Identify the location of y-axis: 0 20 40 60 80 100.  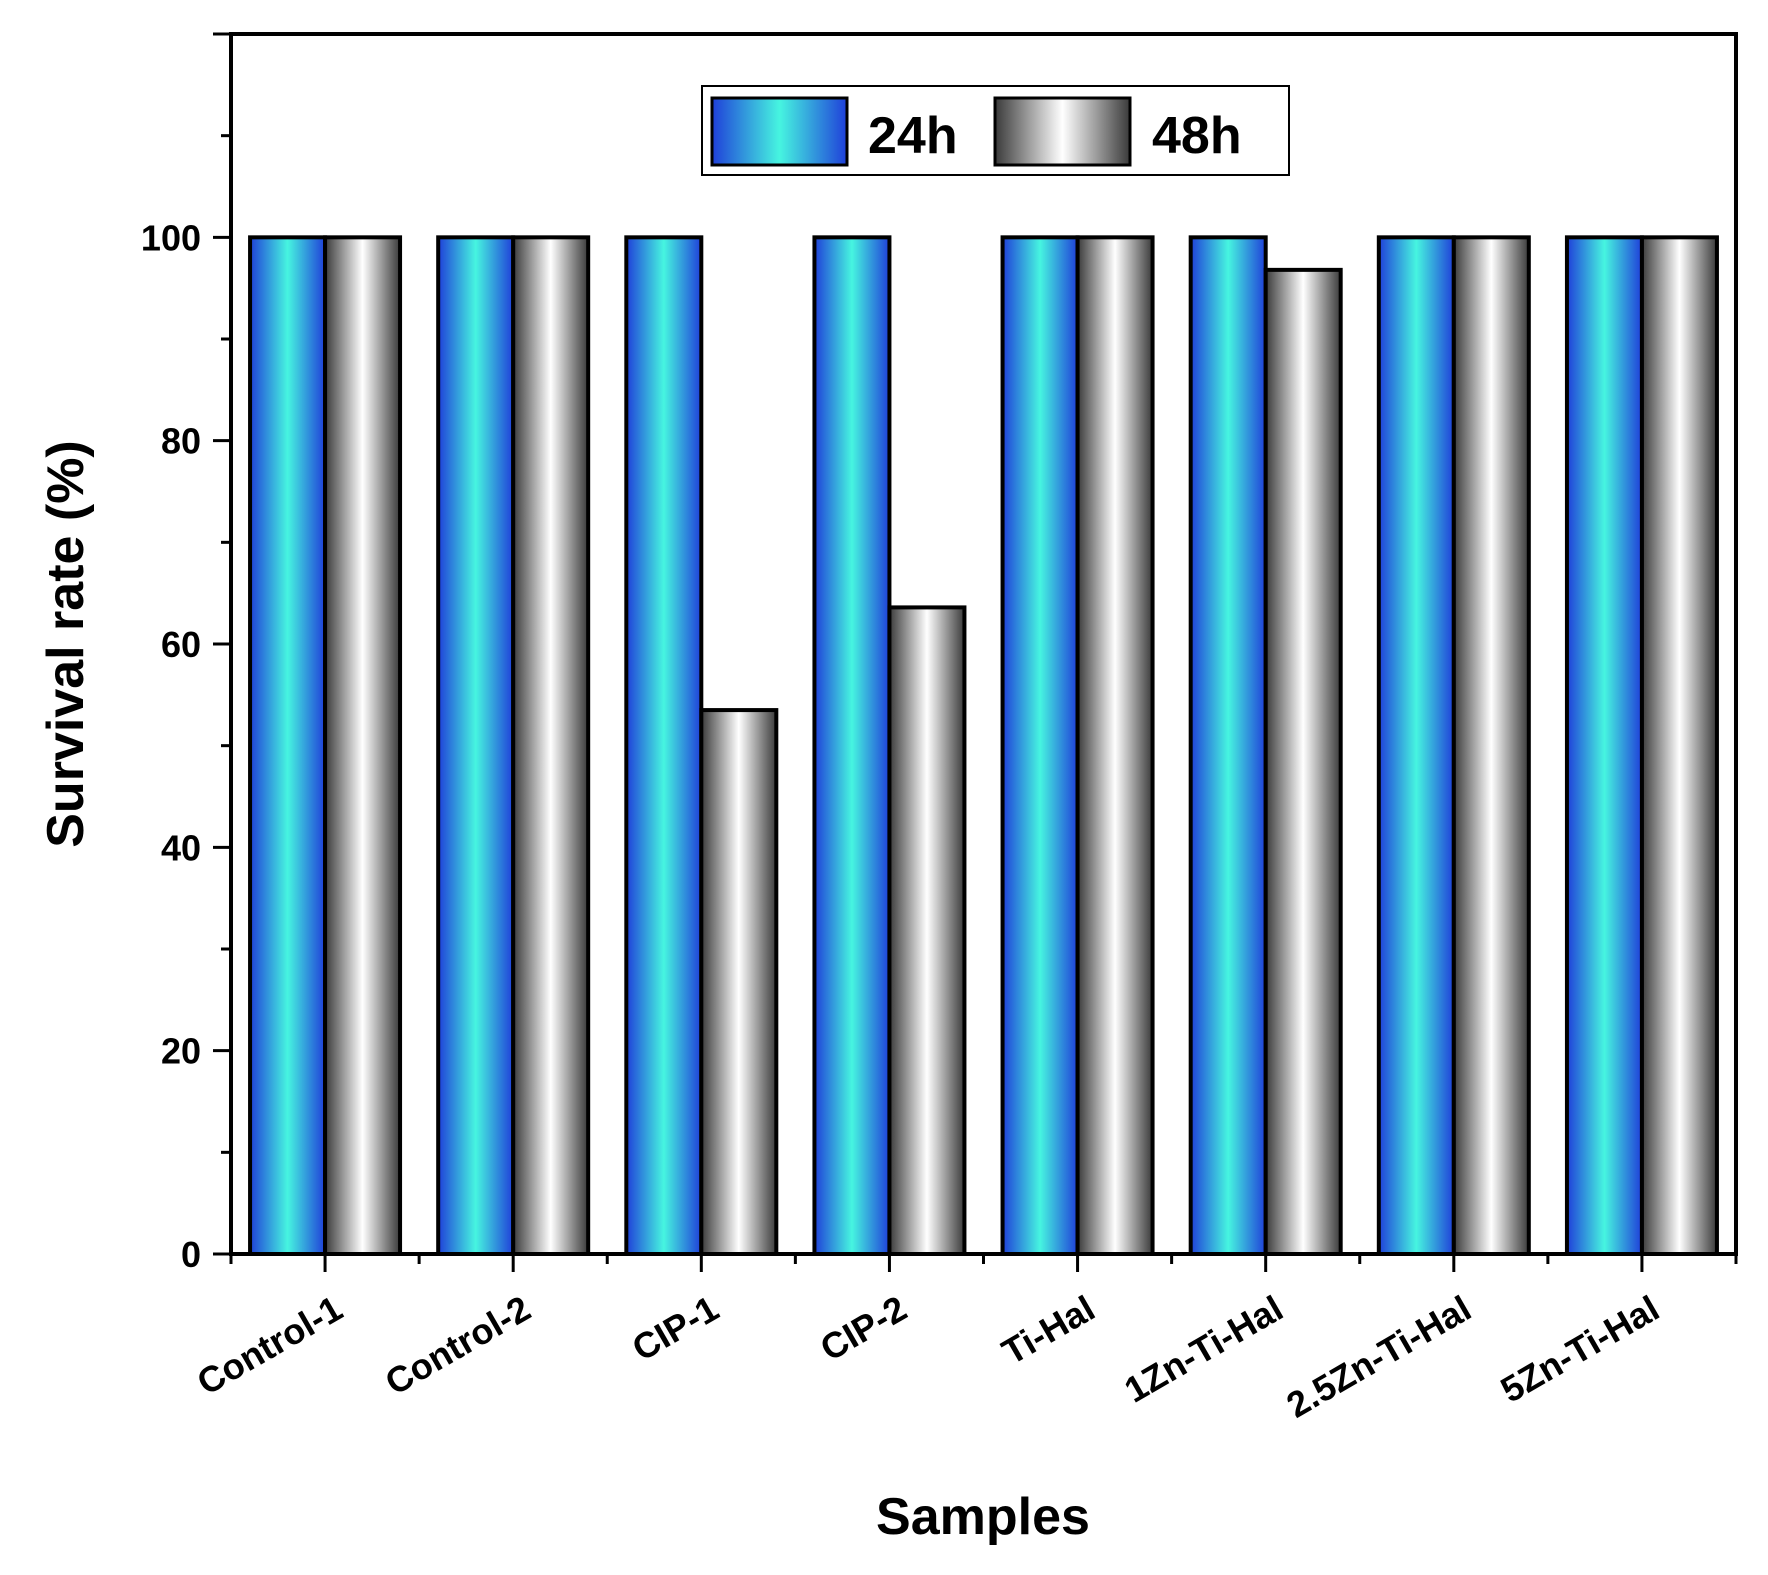
(186, 653).